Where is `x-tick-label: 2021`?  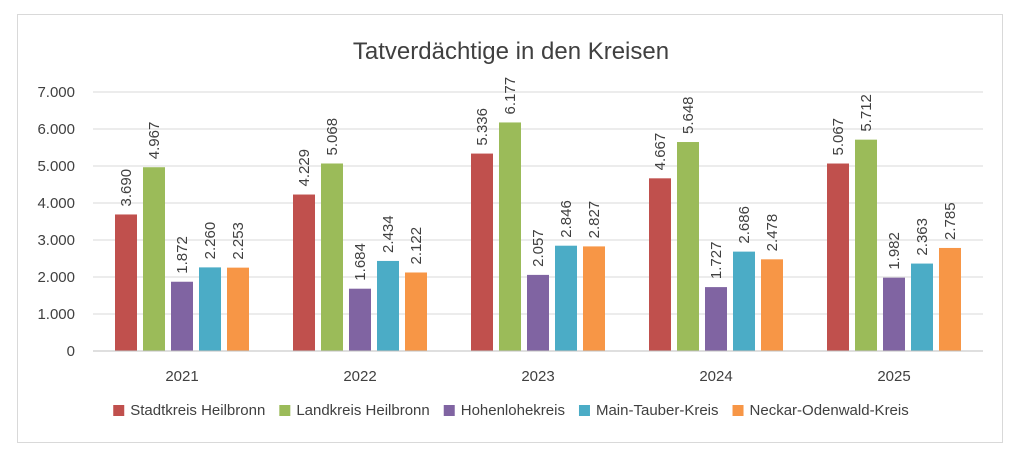
x-tick-label: 2021 is located at coordinates (181, 376).